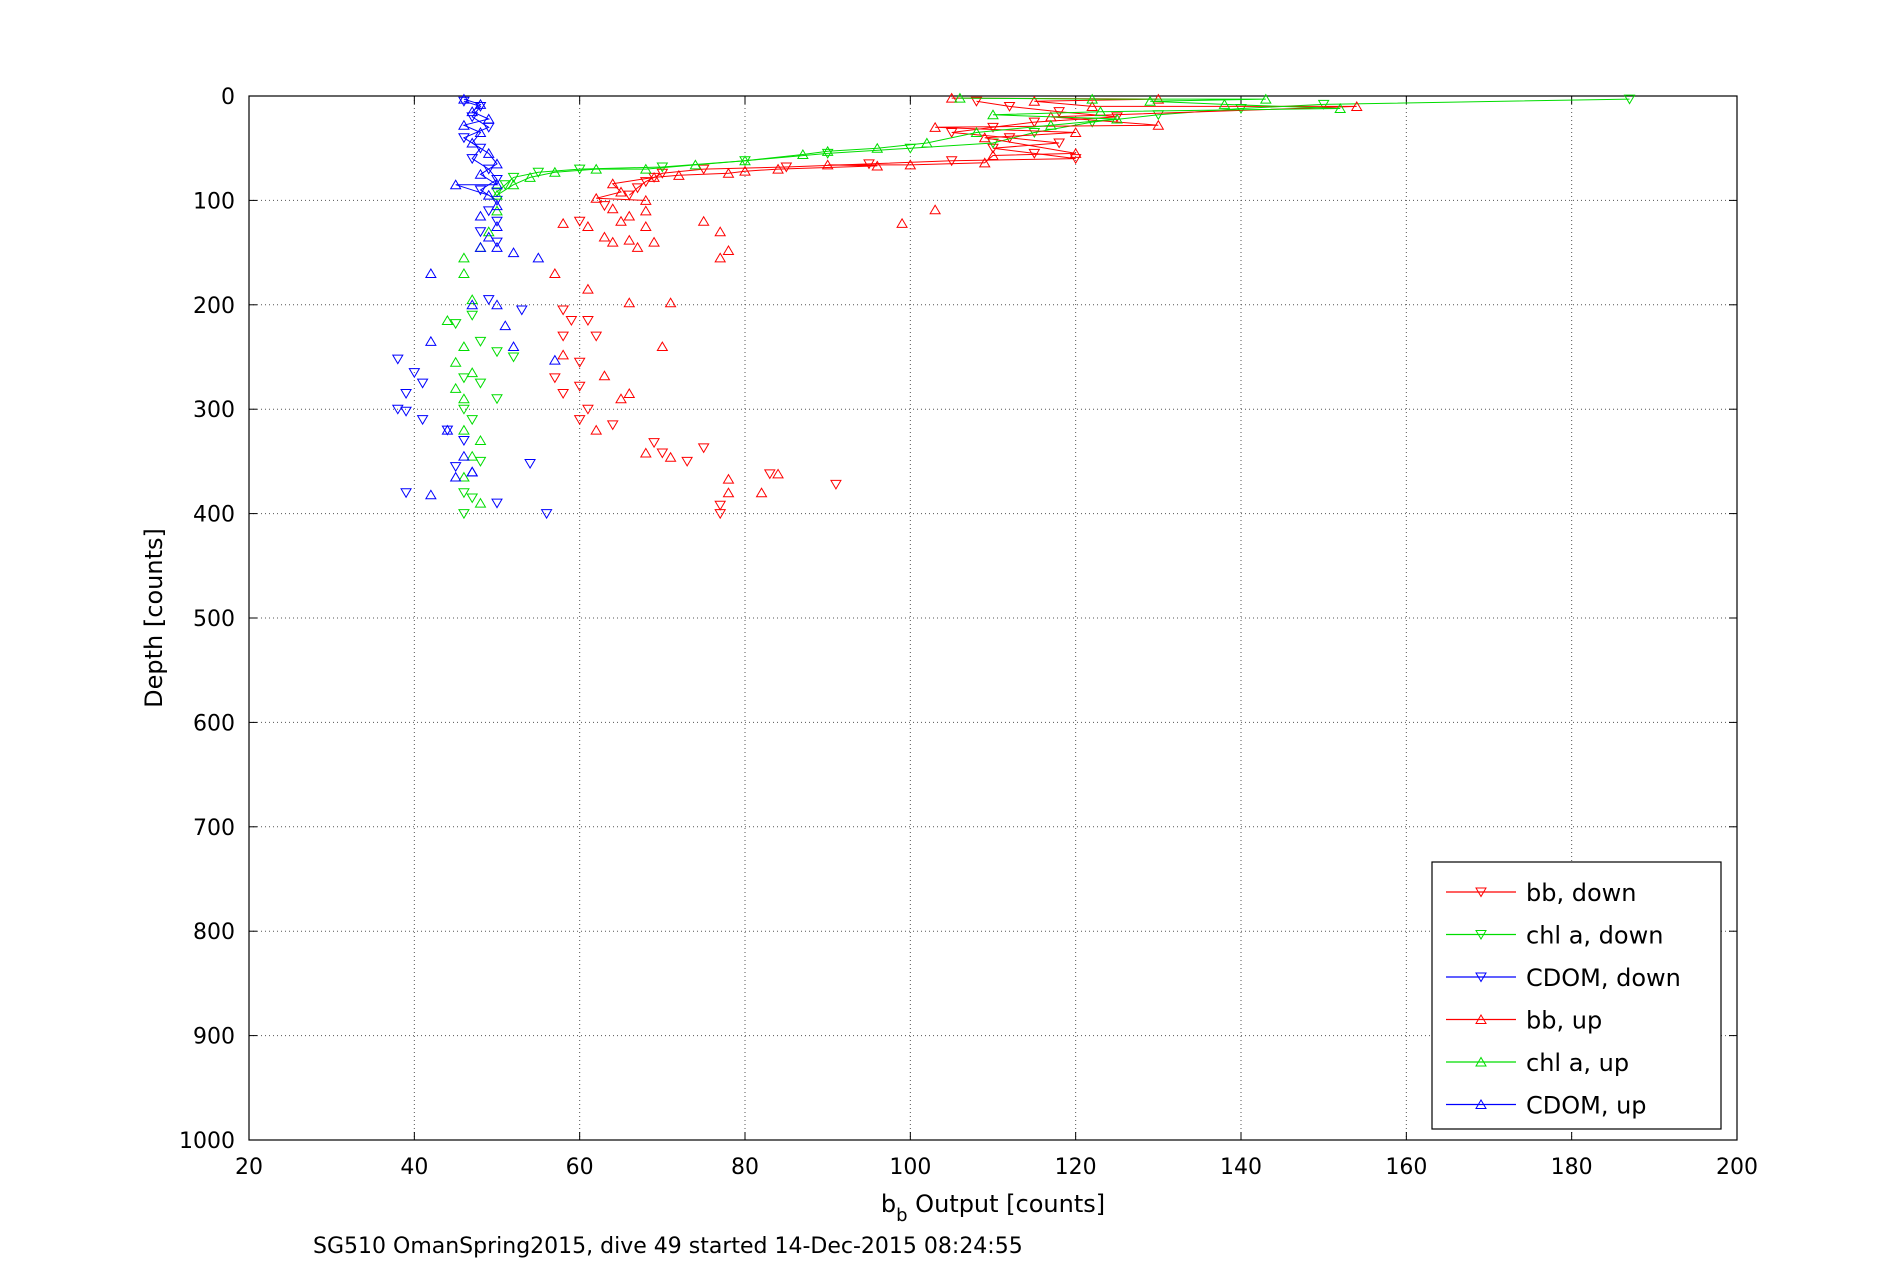 This screenshot has width=1891, height=1262. Describe the element at coordinates (214, 619) in the screenshot. I see `y-tick-label: 500` at that location.